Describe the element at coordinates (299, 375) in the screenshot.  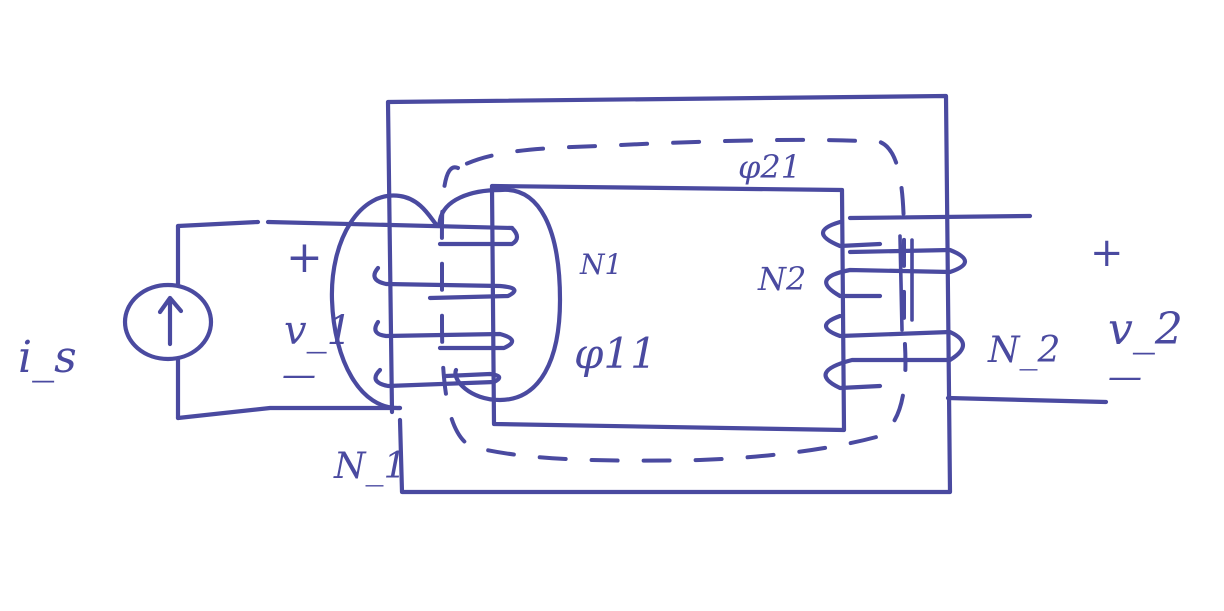
I see `primary-minus-label: —` at that location.